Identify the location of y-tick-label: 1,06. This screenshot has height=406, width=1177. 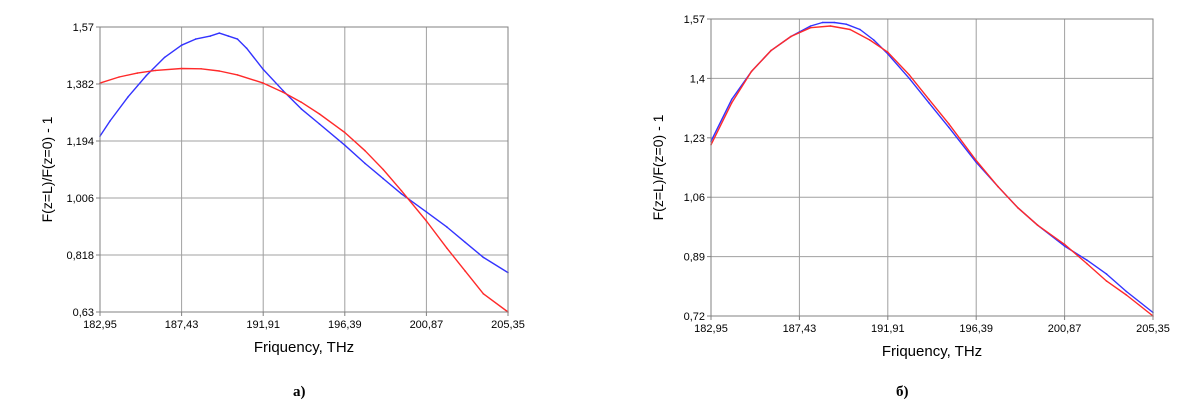
(694, 198).